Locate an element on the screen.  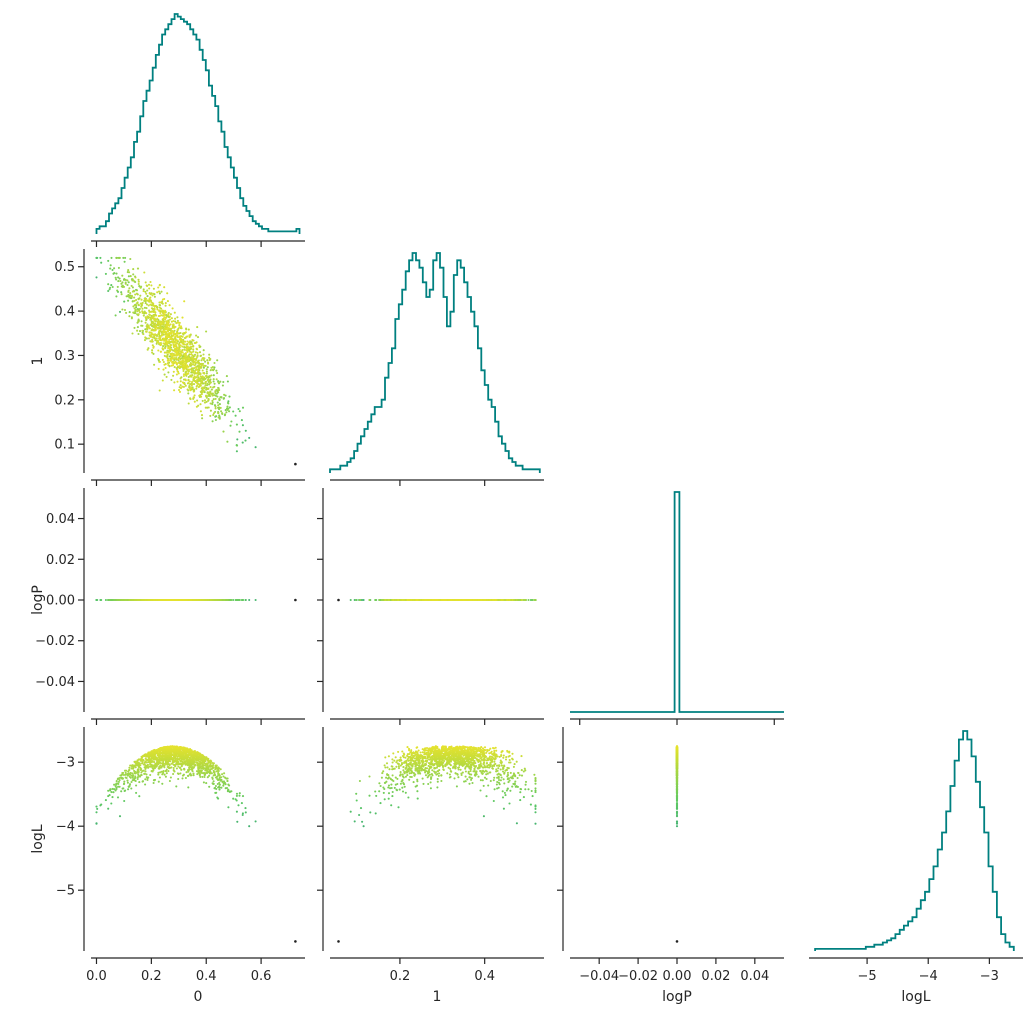
y-tick-label: −0.04 is located at coordinates (55, 682).